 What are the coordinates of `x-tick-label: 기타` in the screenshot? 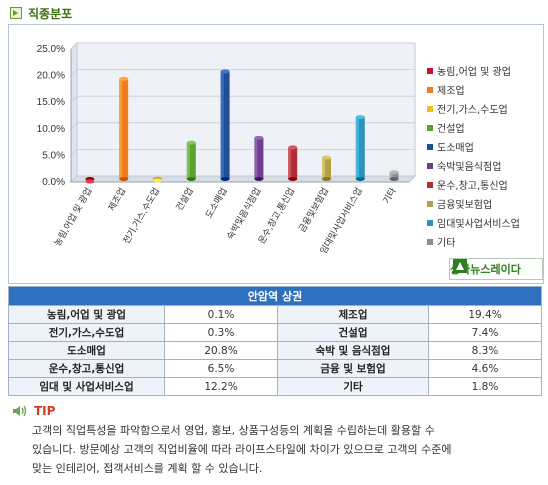 It's located at (389, 195).